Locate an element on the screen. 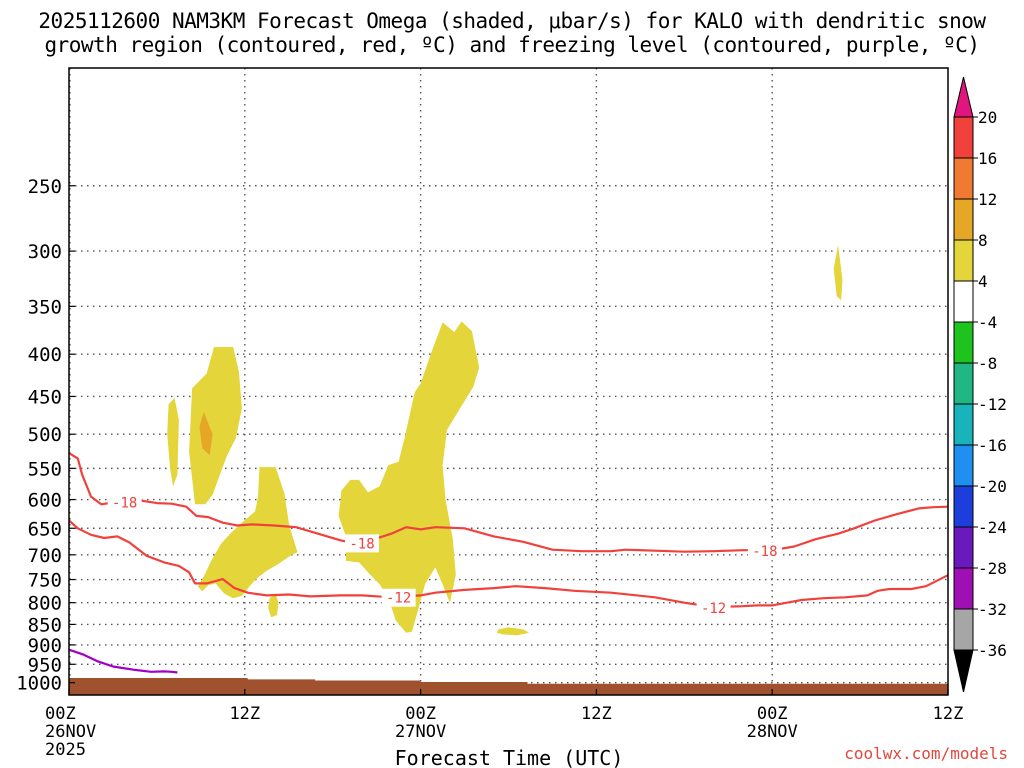  contour-label-0-0: -18 is located at coordinates (124, 504).